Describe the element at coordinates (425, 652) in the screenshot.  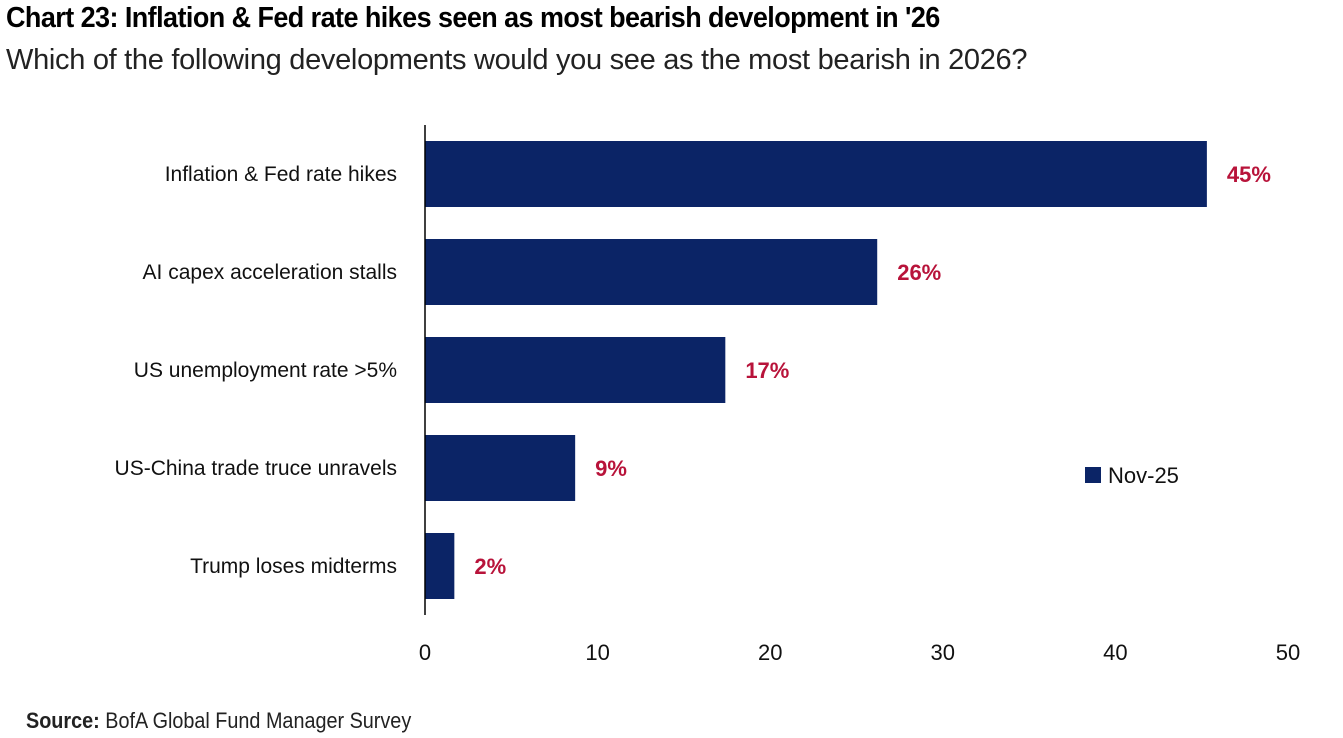
I see `x-tick-label: 0` at that location.